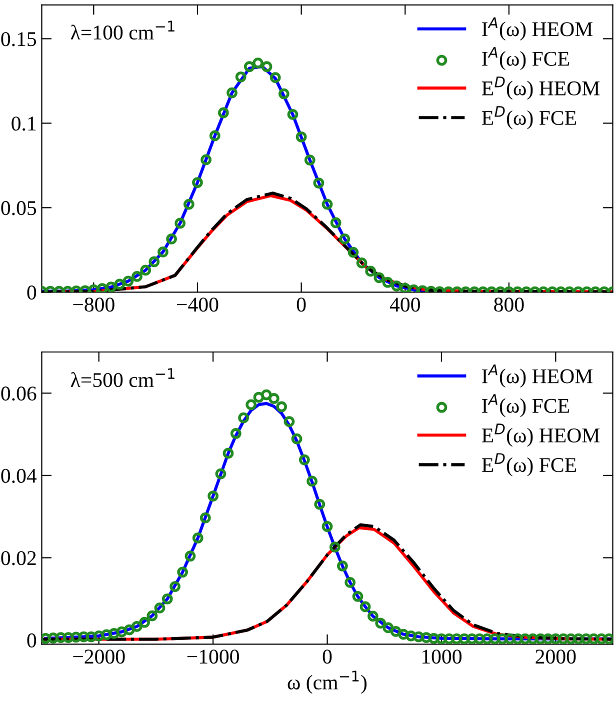  Describe the element at coordinates (122, 30) in the screenshot. I see `annotation: λ=100 cm$^{−1}$` at that location.